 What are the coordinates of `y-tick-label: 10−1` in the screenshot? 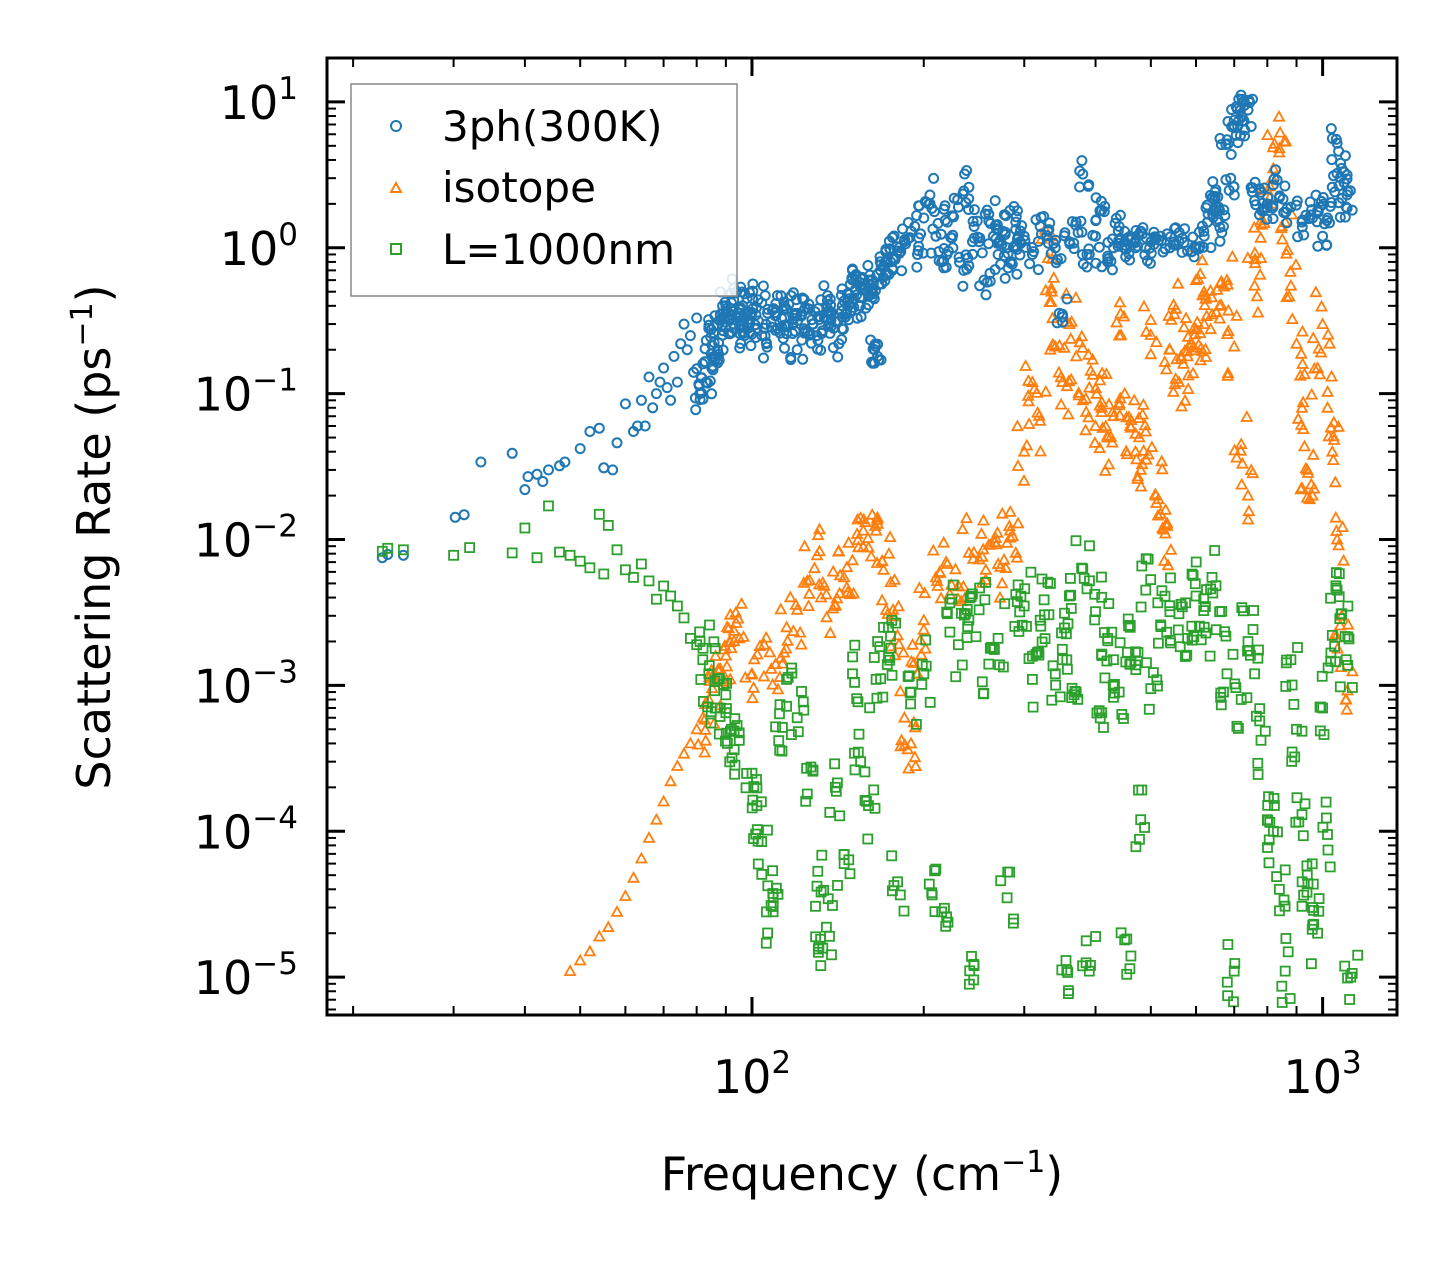 It's located at (246, 392).